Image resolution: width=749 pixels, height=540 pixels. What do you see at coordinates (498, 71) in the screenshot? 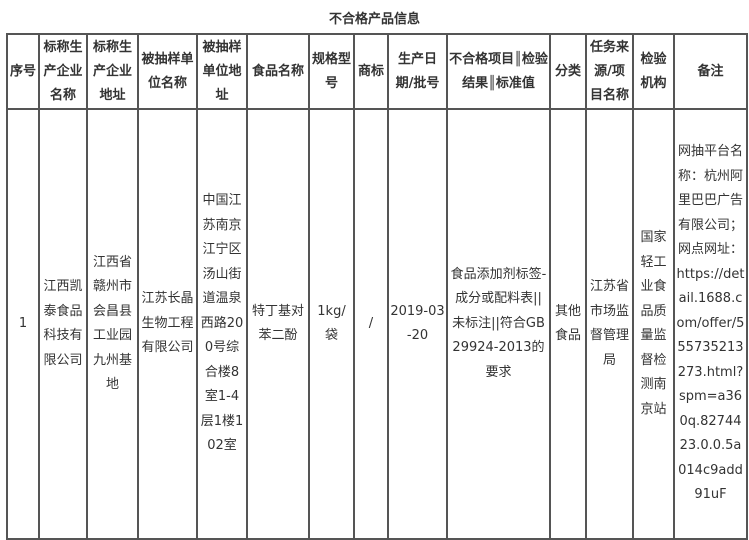
I see `header-failed-item: 不合格项目║检验结果║标准值` at bounding box center [498, 71].